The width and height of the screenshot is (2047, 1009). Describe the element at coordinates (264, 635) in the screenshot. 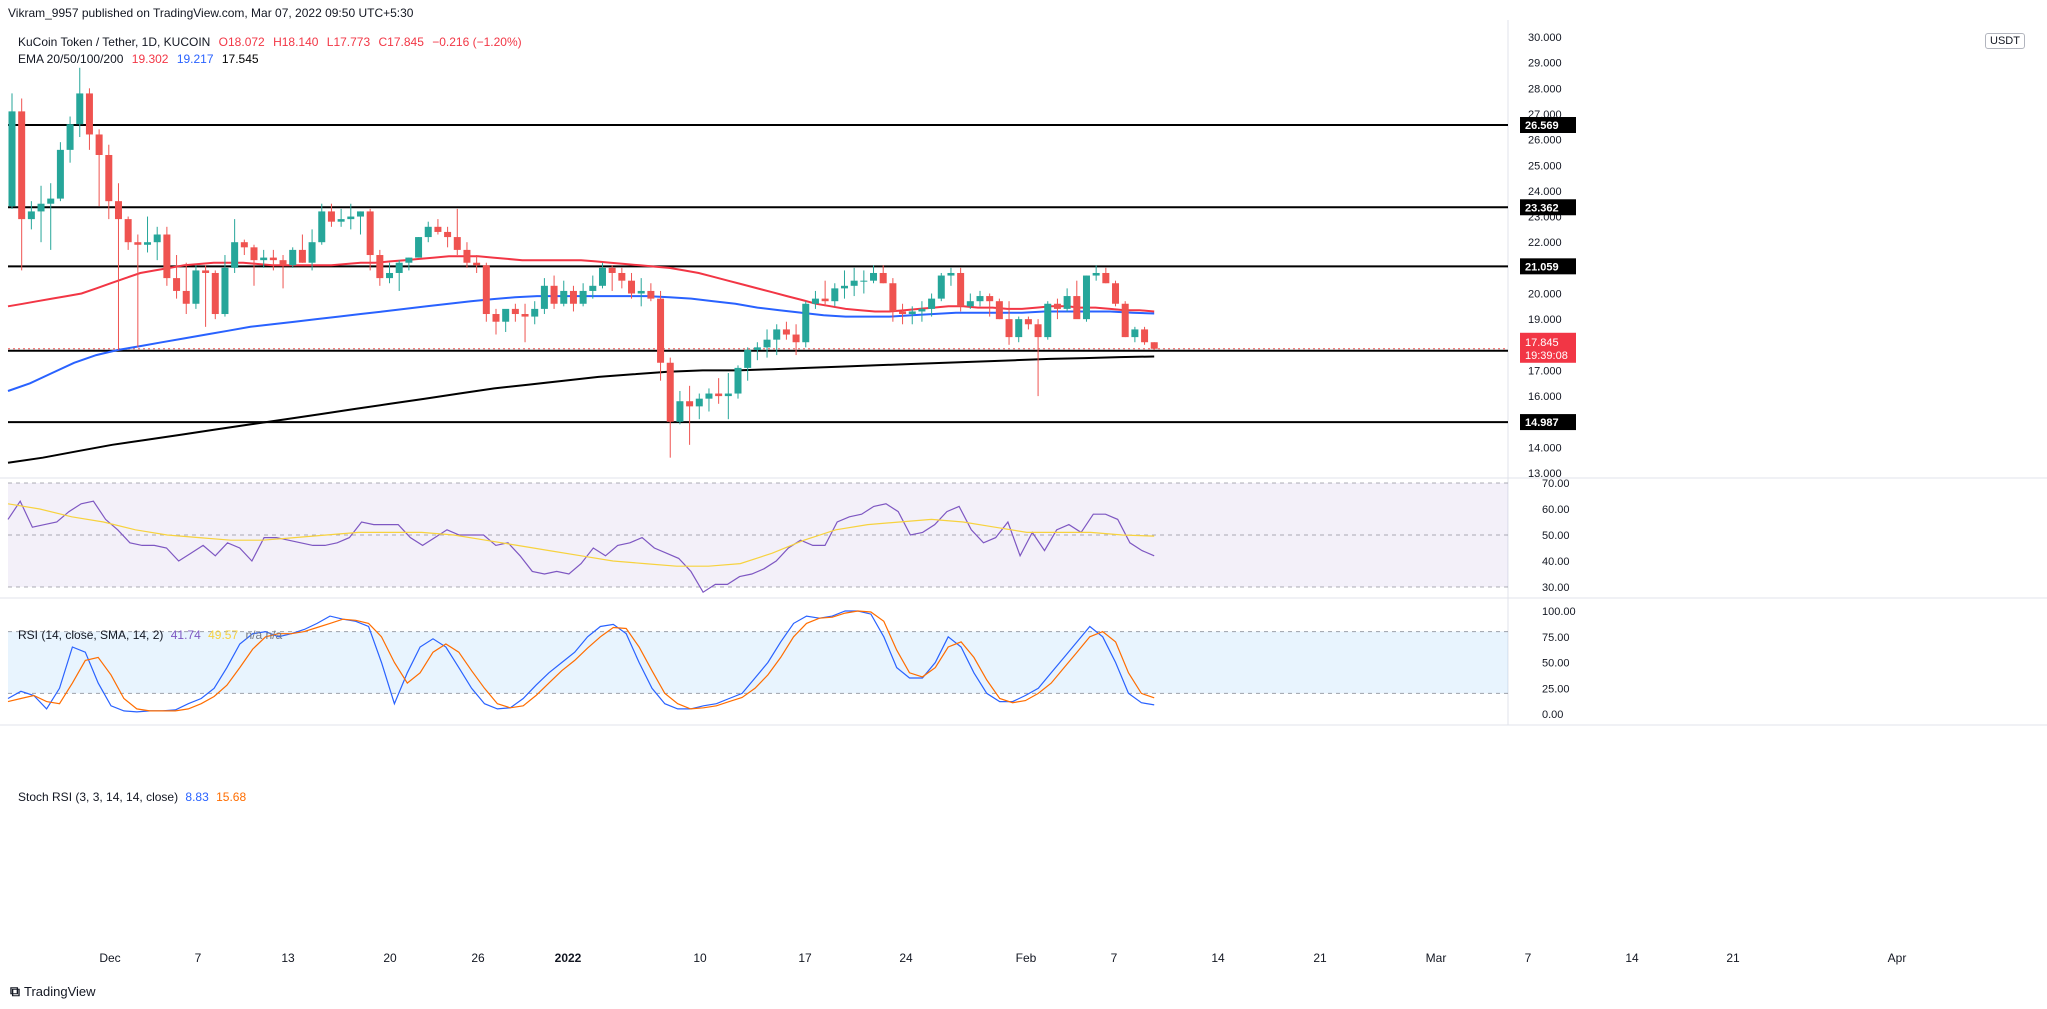

I see `rsi-na: n/a n/a` at that location.